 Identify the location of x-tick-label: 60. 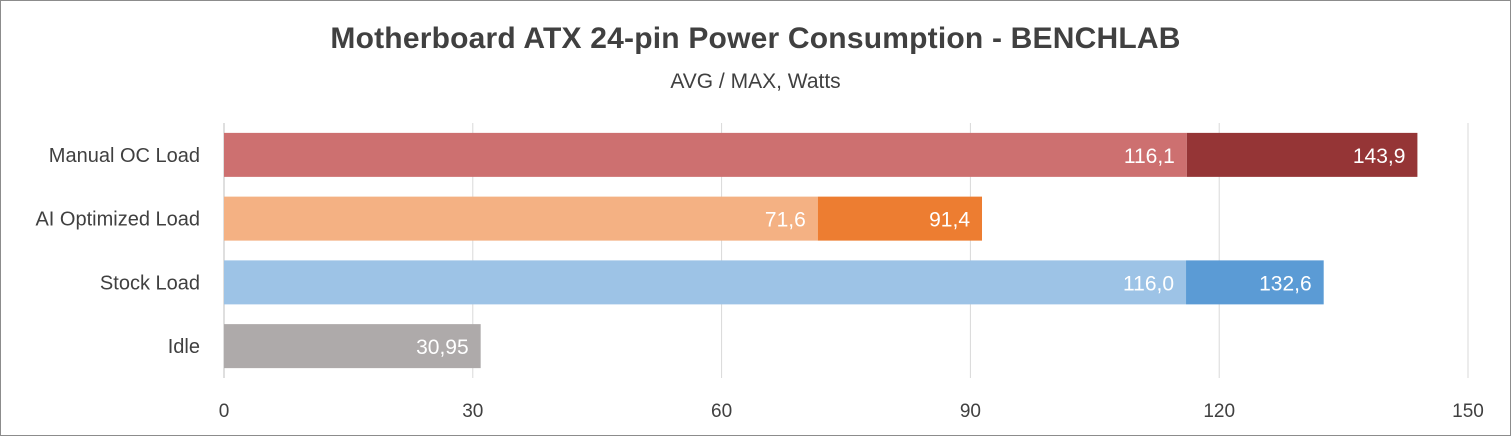
(721, 411).